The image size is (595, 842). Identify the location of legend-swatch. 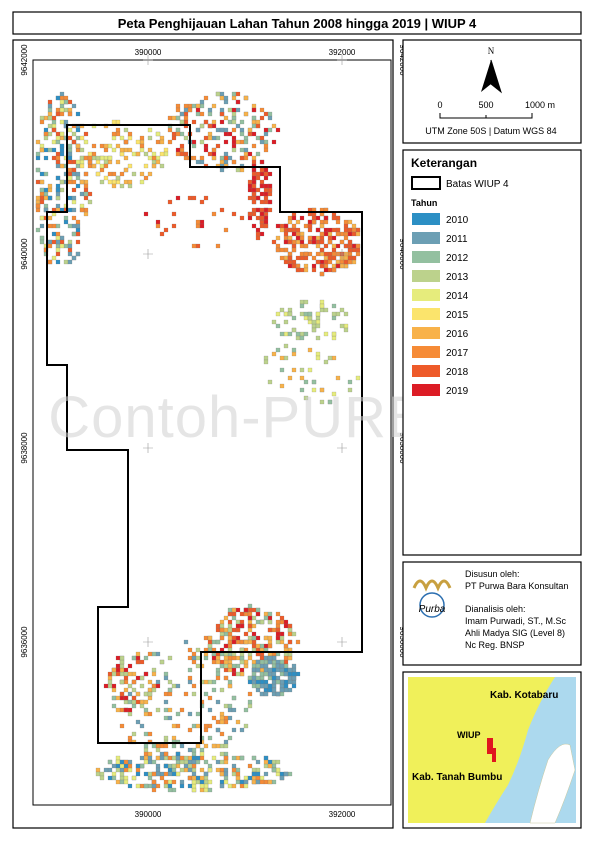
(426, 352).